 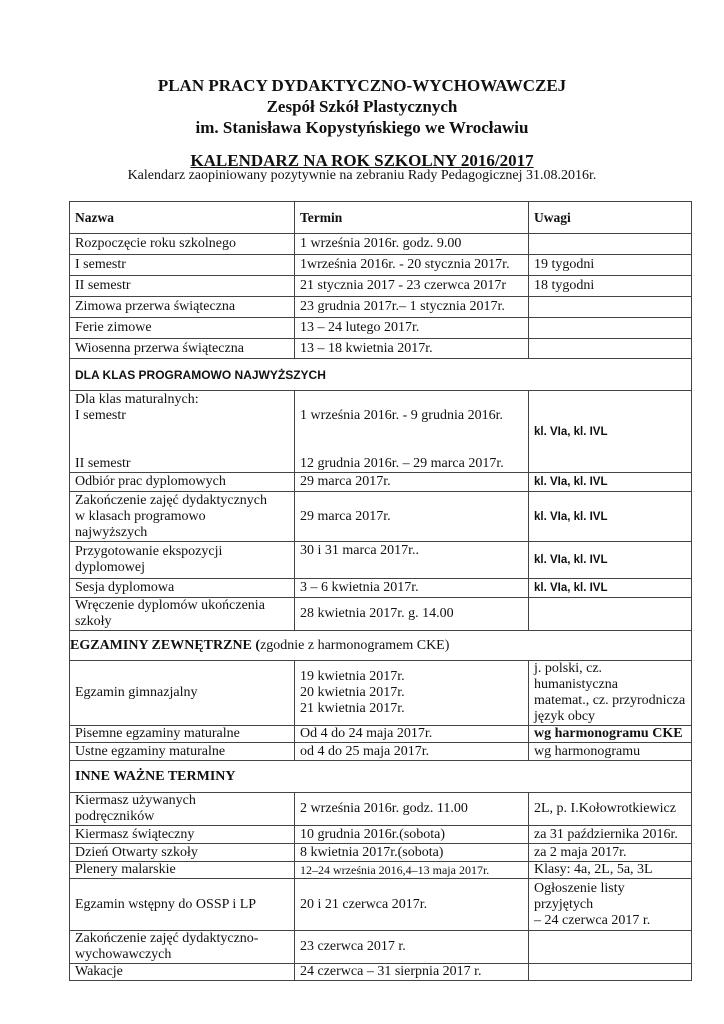 What do you see at coordinates (411, 852) in the screenshot?
I see `cell-term: 8 kwietnia 2017r.(sobota)` at bounding box center [411, 852].